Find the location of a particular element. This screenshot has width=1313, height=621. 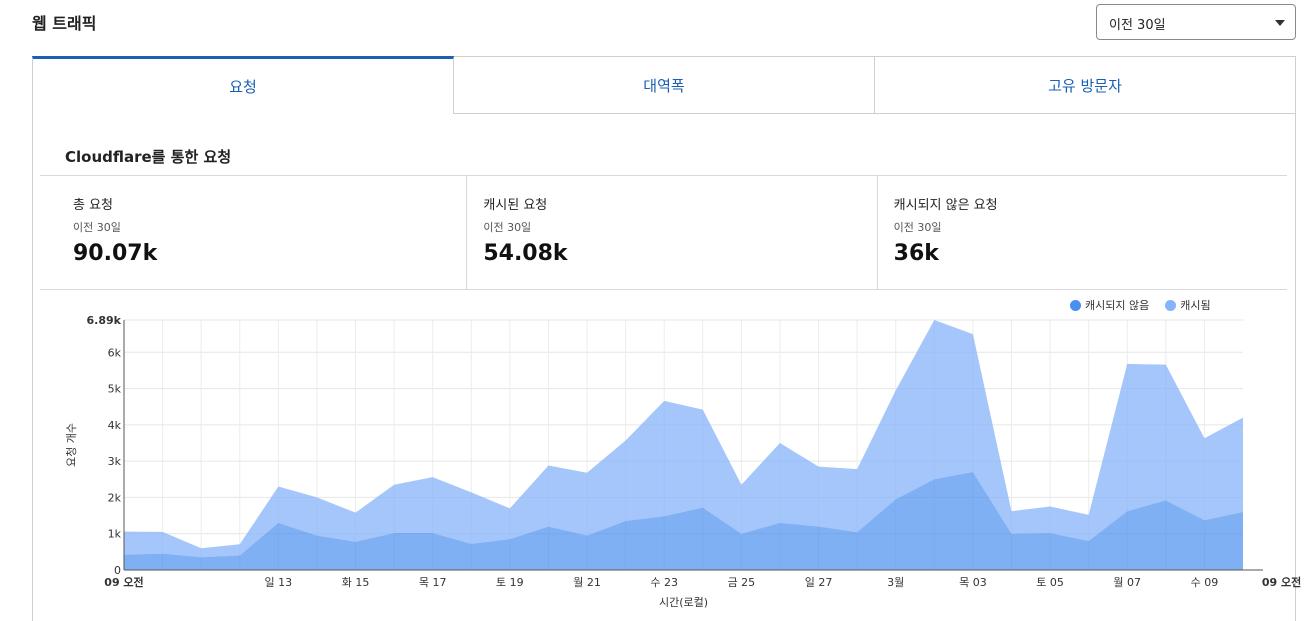

x-axis-title: 시간(로컬) is located at coordinates (683, 602).